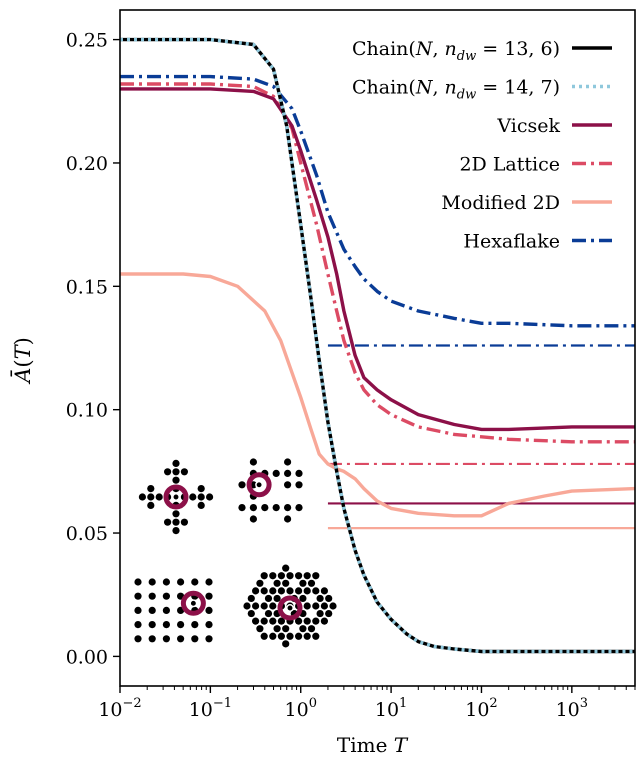 This screenshot has width=643, height=766. I want to click on legend-label: Chain(N, ndw = 14, 7), so click(456, 90).